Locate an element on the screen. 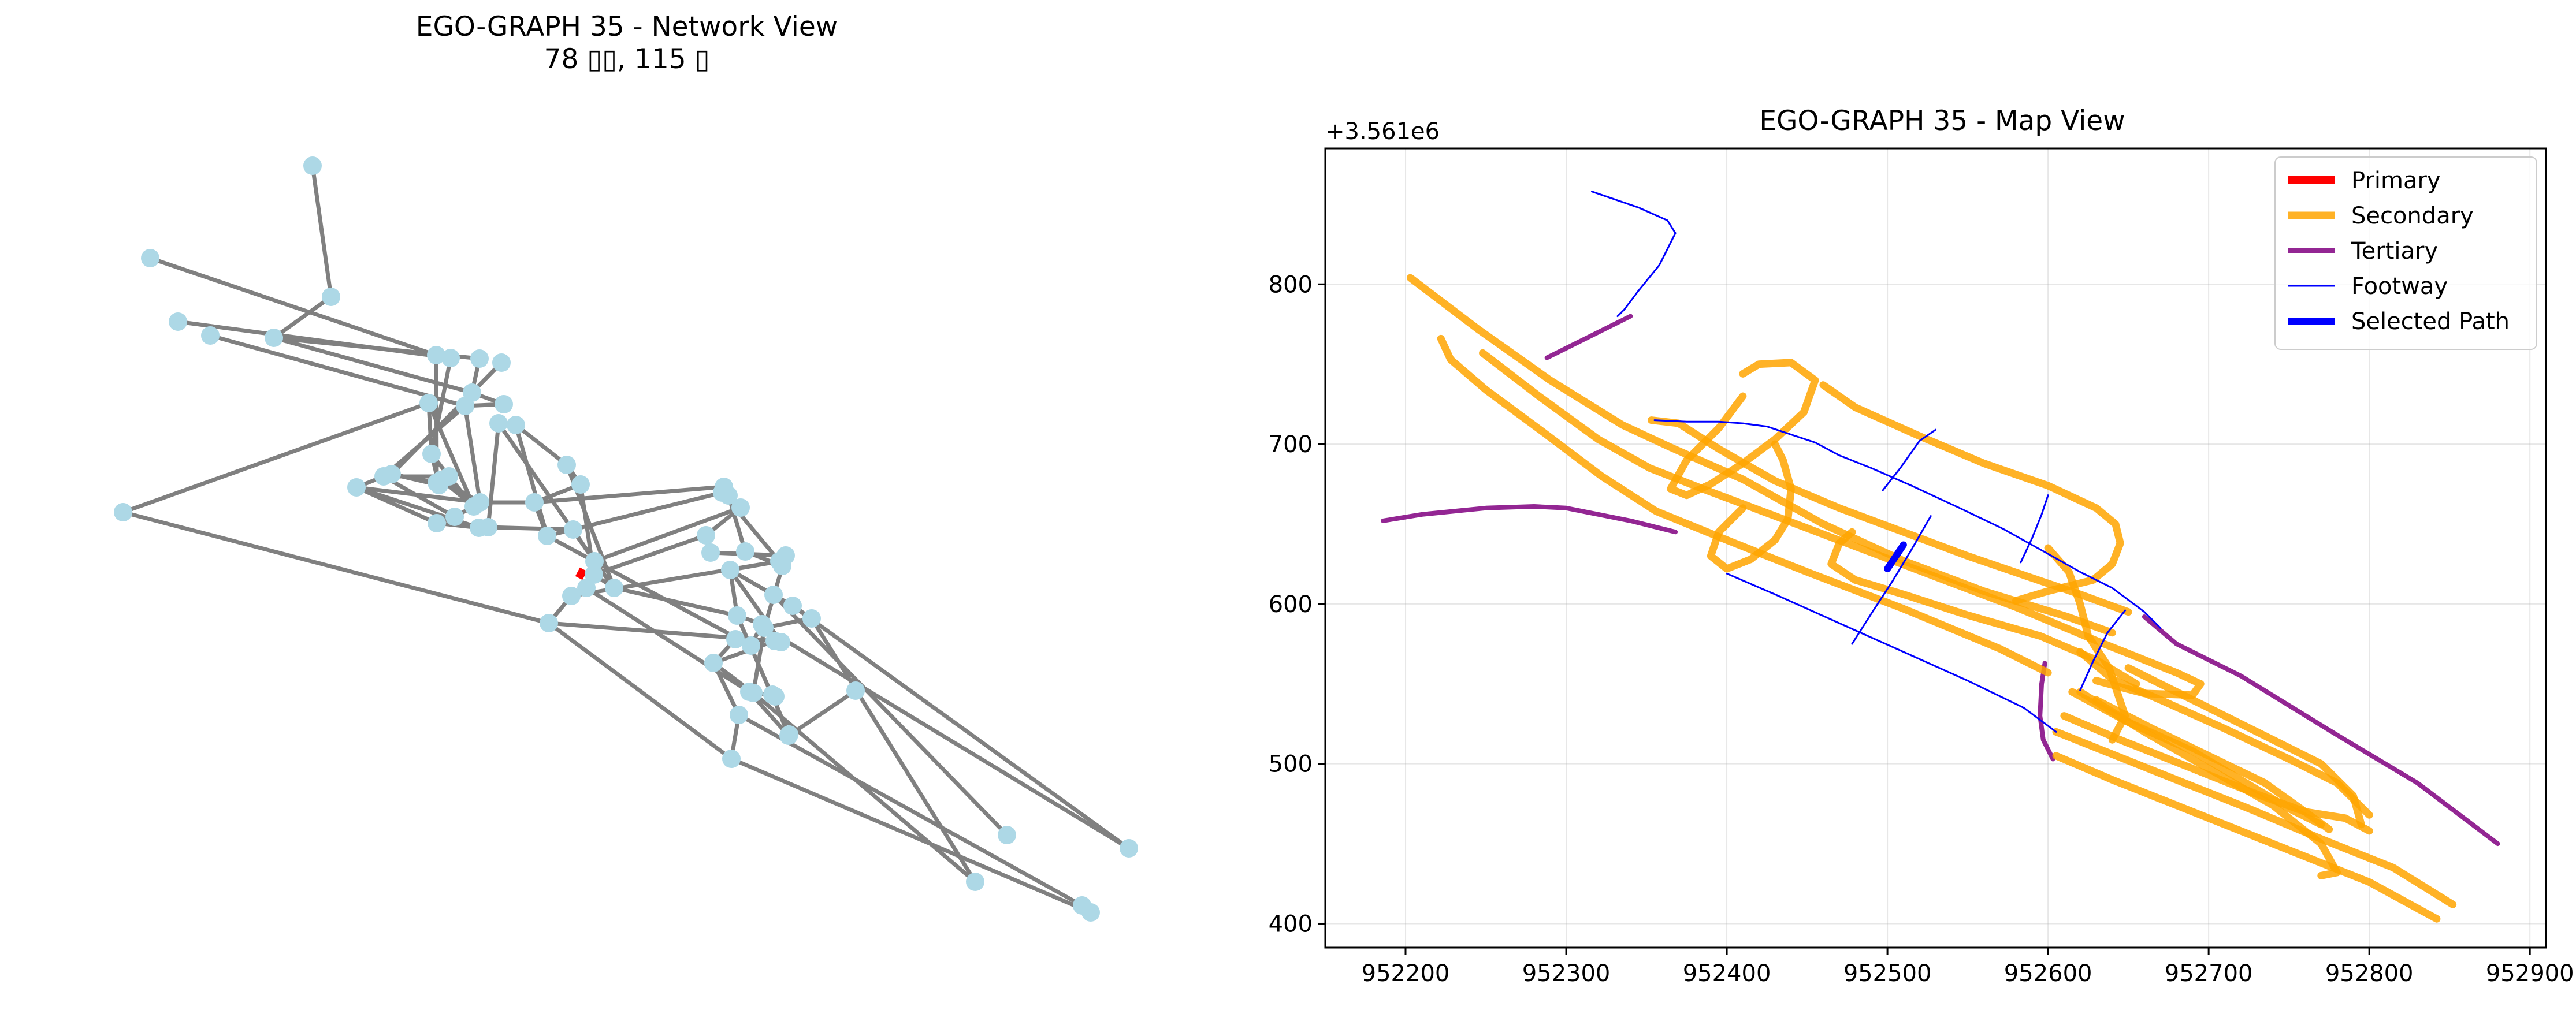 The height and width of the screenshot is (1025, 2576). y-tick-label: 500 is located at coordinates (1291, 765).